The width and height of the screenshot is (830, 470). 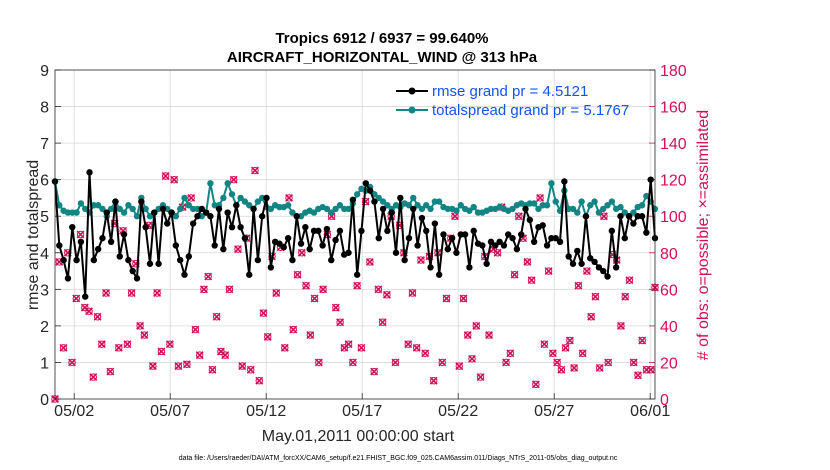 What do you see at coordinates (44, 217) in the screenshot?
I see `y-tick-label: 5` at bounding box center [44, 217].